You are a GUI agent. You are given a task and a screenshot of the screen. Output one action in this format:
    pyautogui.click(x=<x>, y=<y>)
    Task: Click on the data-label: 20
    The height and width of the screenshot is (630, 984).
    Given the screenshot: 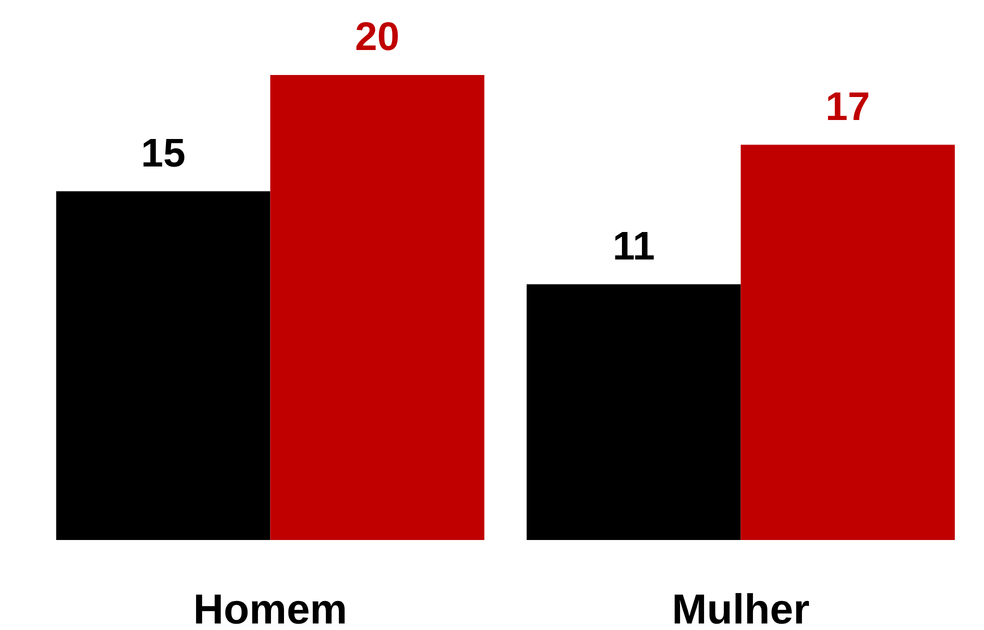 What is the action you would take?
    pyautogui.click(x=377, y=37)
    